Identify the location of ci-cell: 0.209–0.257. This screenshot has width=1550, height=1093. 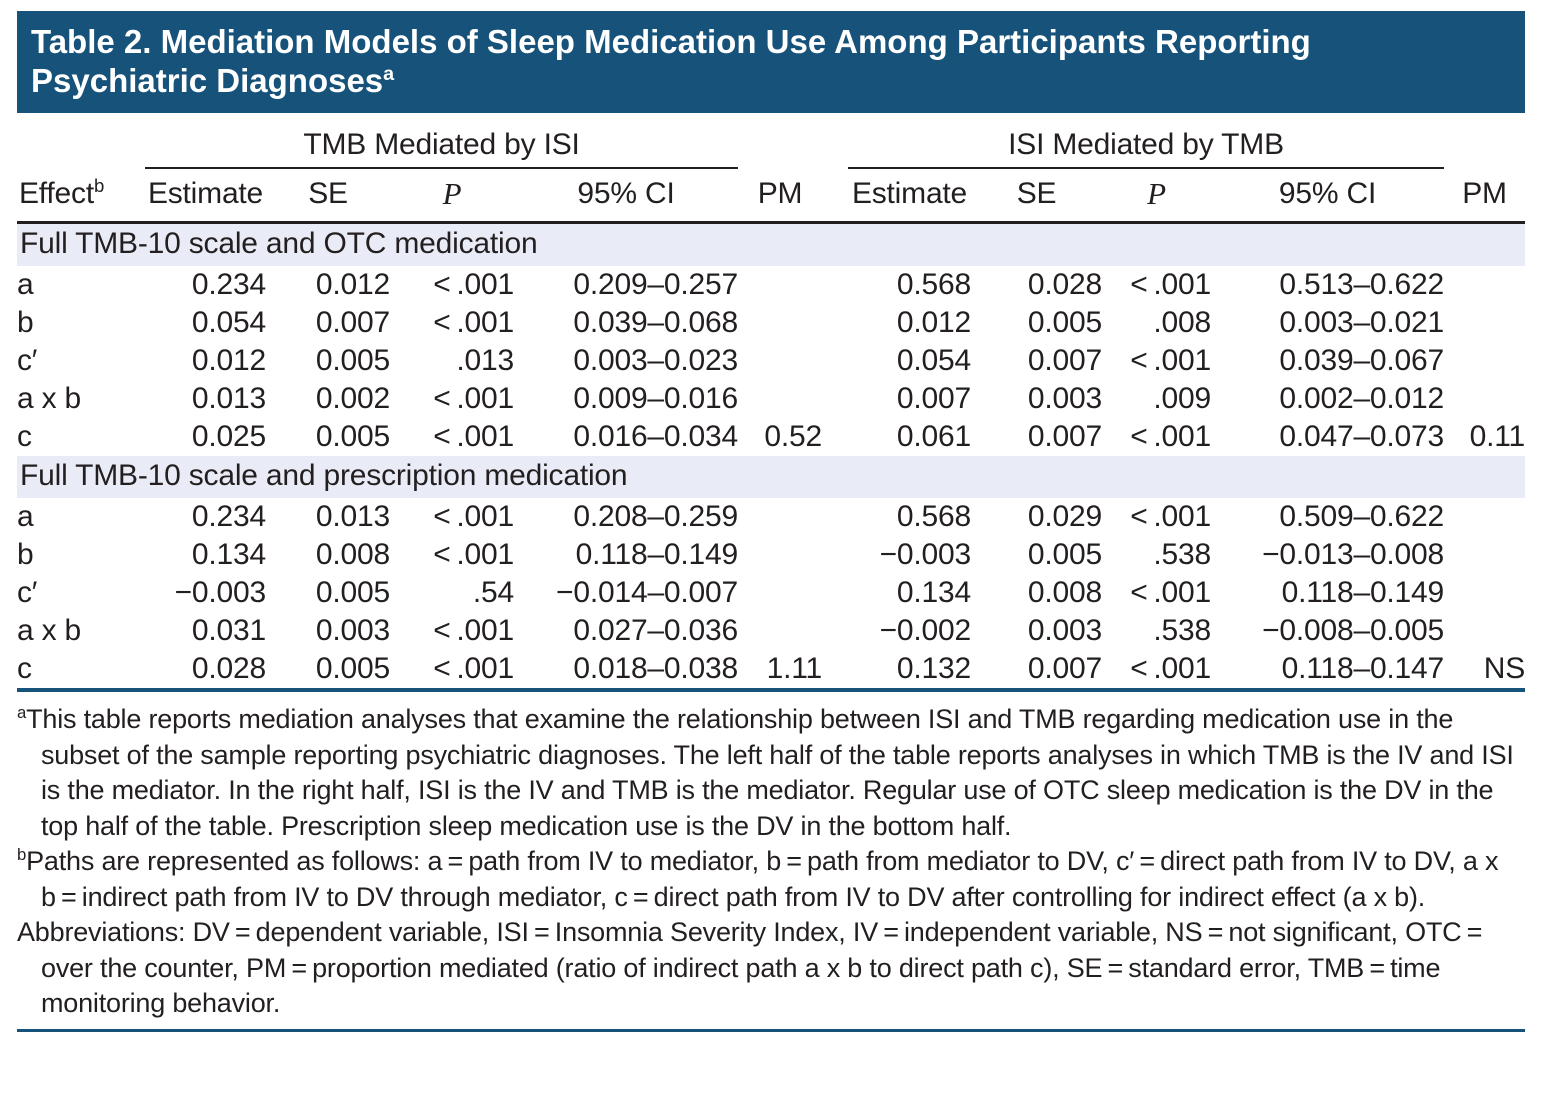
(655, 284).